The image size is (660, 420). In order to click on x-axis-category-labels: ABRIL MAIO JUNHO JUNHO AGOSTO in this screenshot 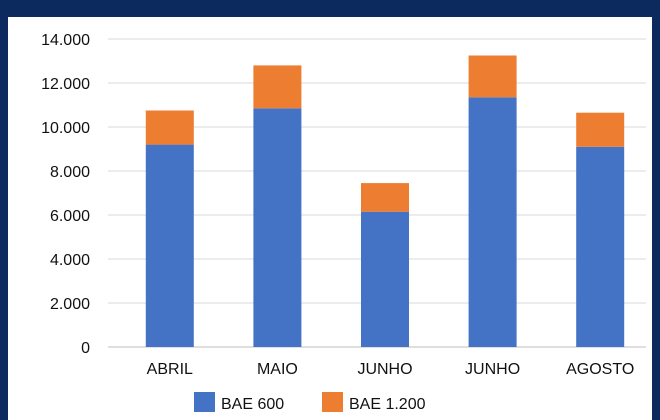, I will do `click(391, 369)`.